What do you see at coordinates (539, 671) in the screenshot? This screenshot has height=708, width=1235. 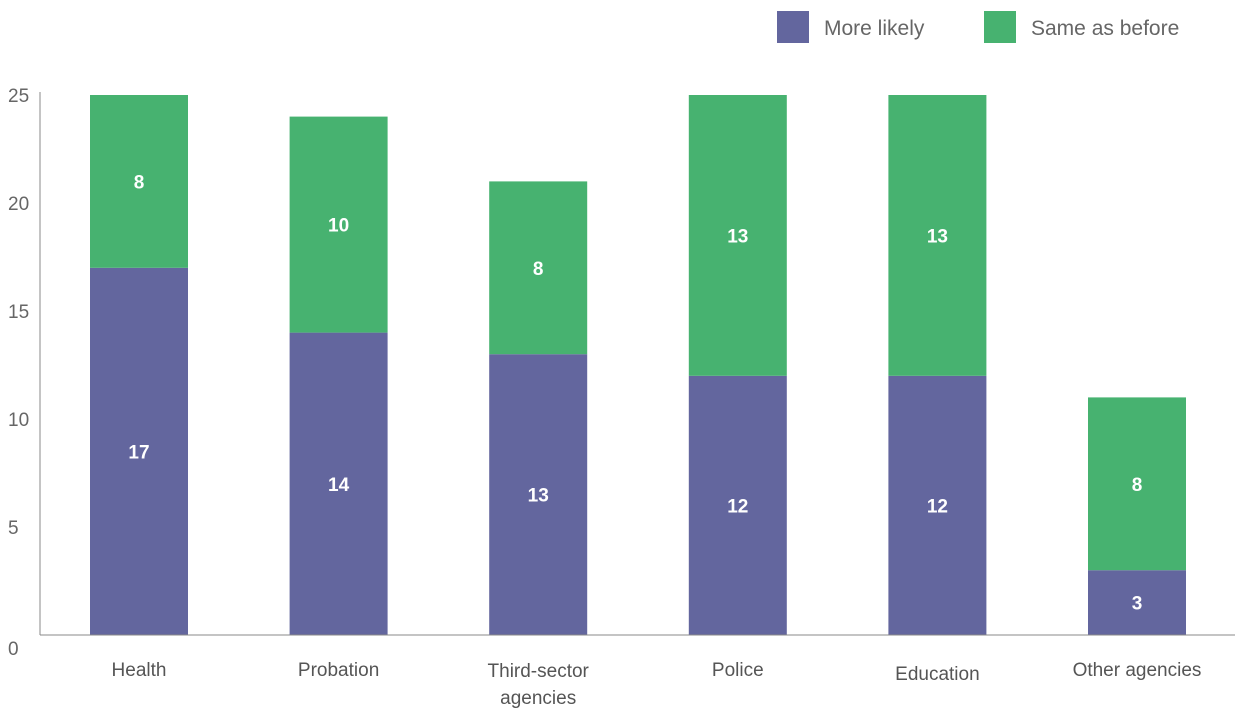 I see `x-category-label: Third-sector` at bounding box center [539, 671].